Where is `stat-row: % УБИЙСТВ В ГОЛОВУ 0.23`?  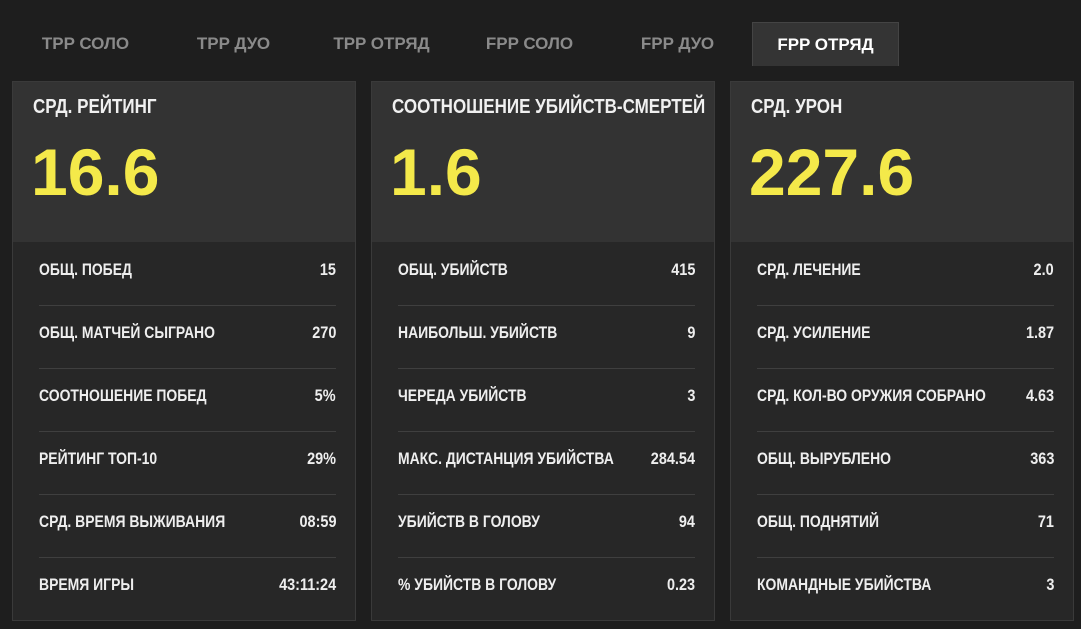
stat-row: % УБИЙСТВ В ГОЛОВУ 0.23 is located at coordinates (546, 588).